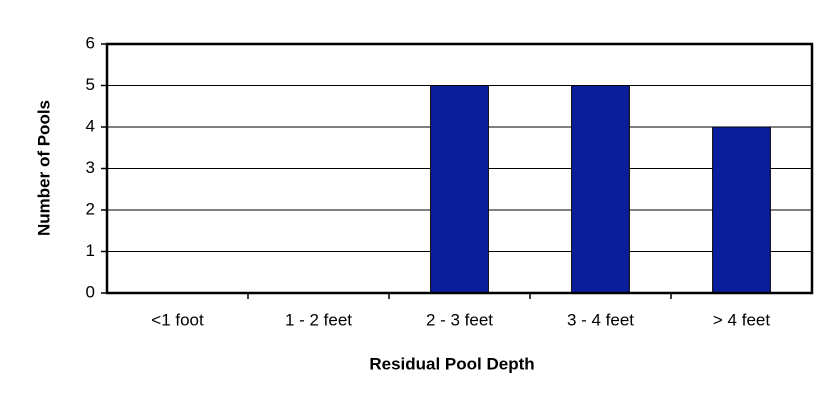 The width and height of the screenshot is (838, 411). Describe the element at coordinates (451, 363) in the screenshot. I see `x-axis-title: Residual Pool Depth` at that location.